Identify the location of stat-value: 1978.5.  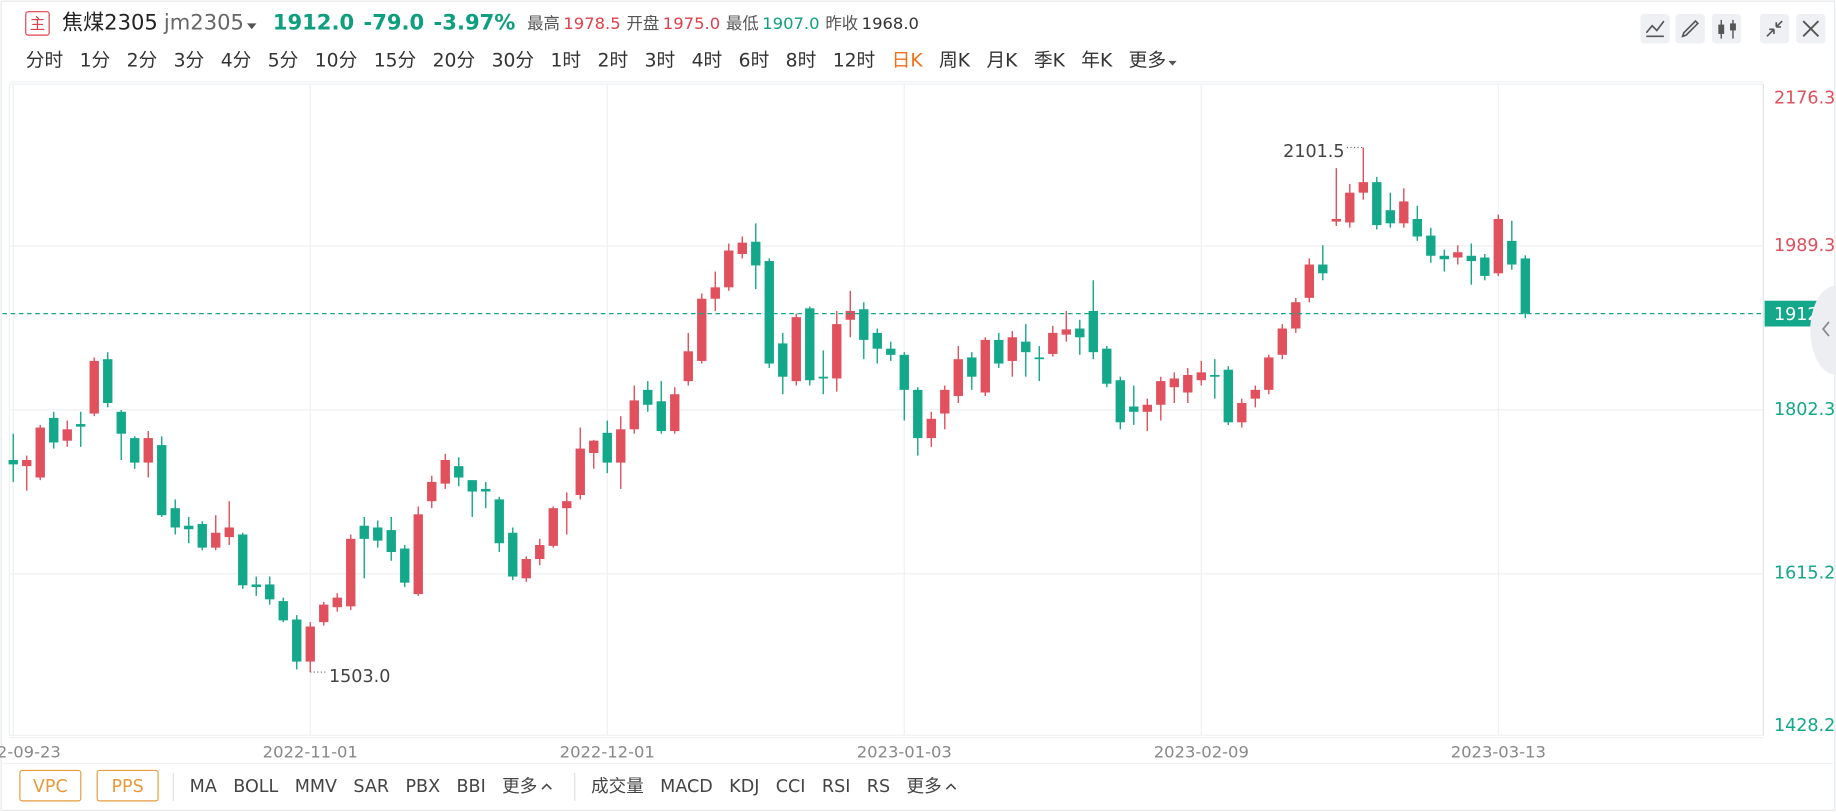
(591, 23).